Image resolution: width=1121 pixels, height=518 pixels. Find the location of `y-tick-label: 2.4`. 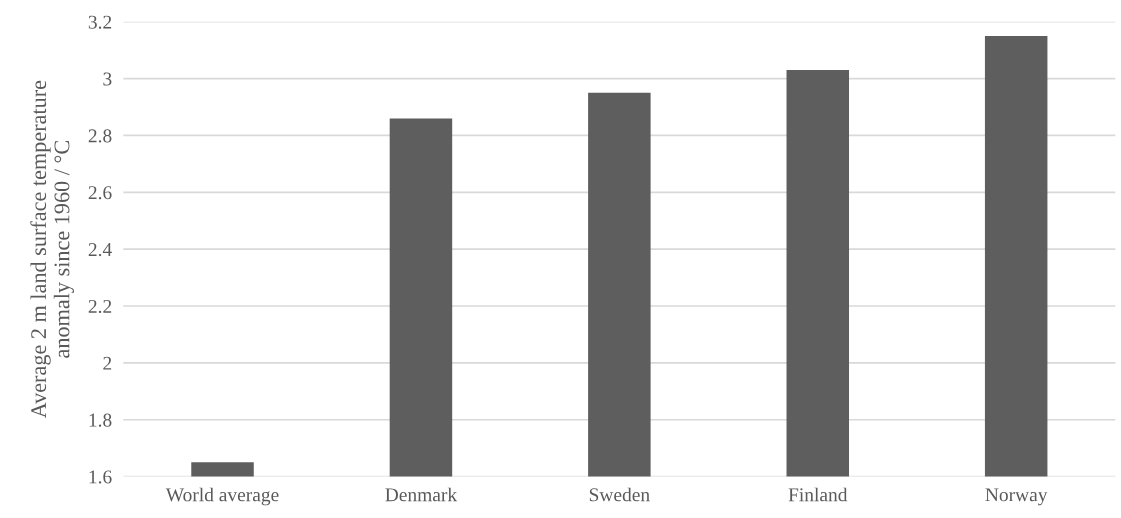

y-tick-label: 2.4 is located at coordinates (100, 250).